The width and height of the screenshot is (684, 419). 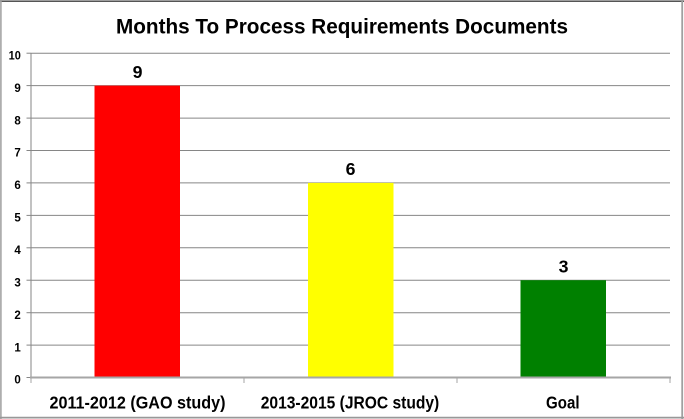 What do you see at coordinates (17, 251) in the screenshot?
I see `svg-text: 4` at bounding box center [17, 251].